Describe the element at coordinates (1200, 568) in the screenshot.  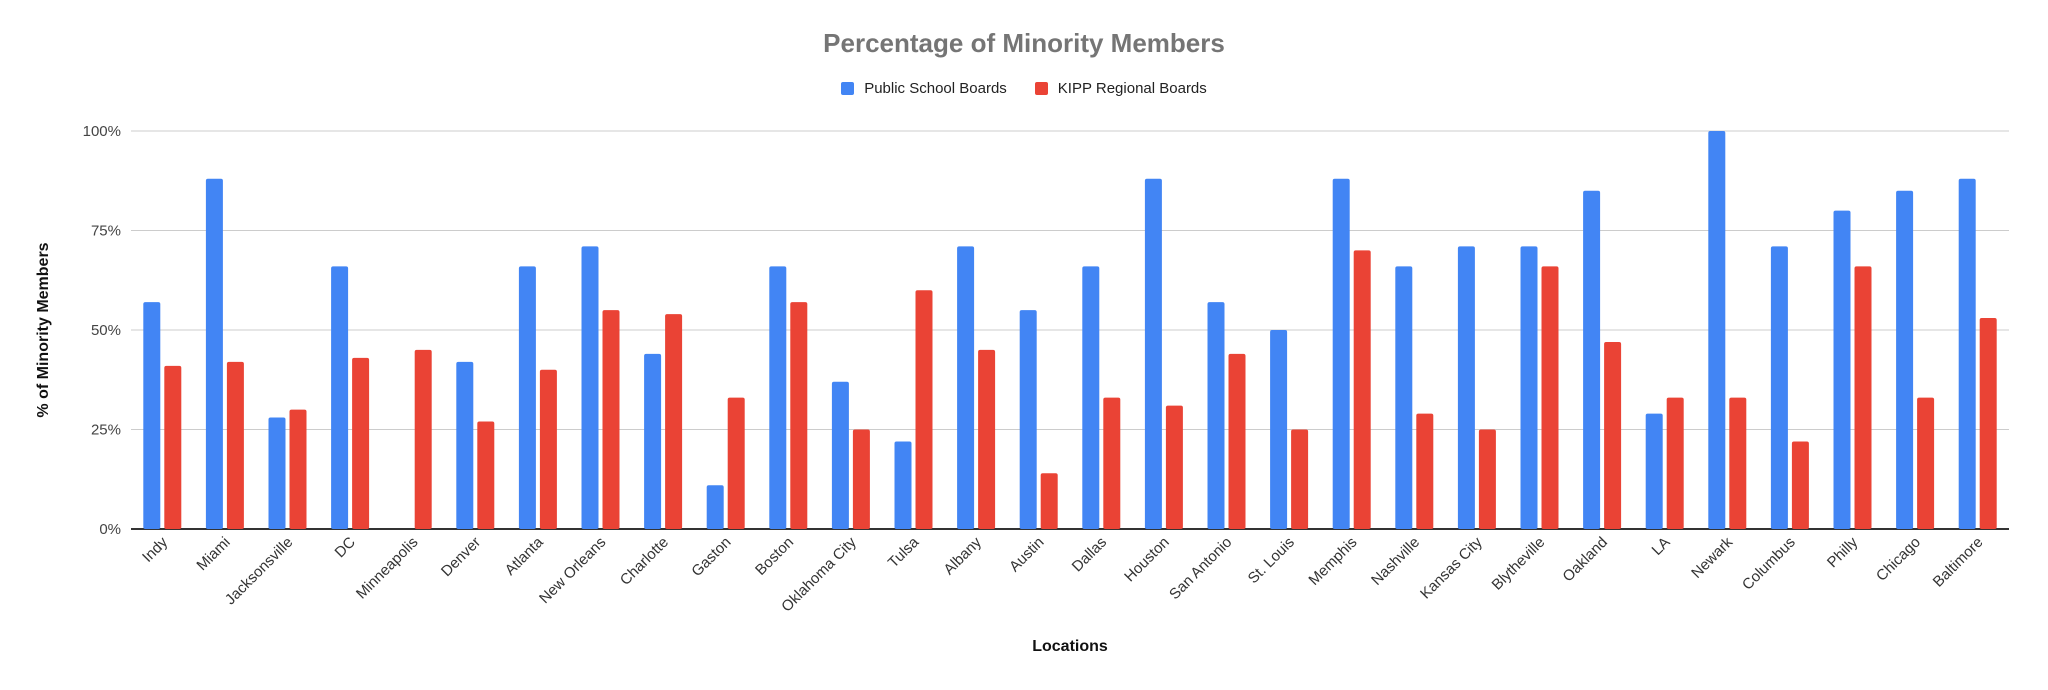
I see `x-tick-label: San Antonio` at that location.